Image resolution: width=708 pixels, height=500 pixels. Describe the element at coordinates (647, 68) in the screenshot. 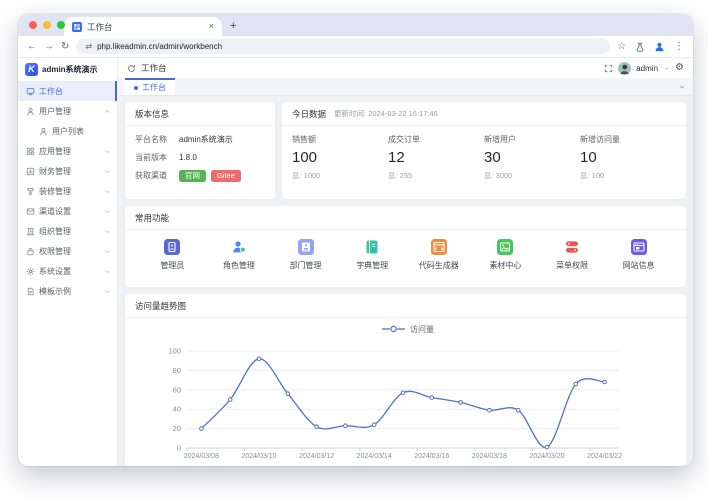

I see `username: admin` at that location.